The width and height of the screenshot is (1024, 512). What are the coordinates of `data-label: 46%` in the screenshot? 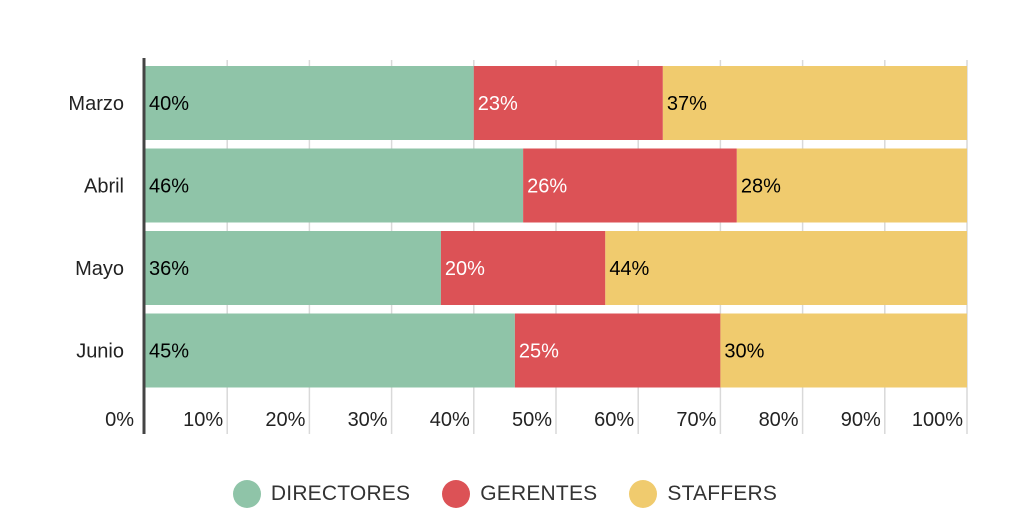 It's located at (169, 187).